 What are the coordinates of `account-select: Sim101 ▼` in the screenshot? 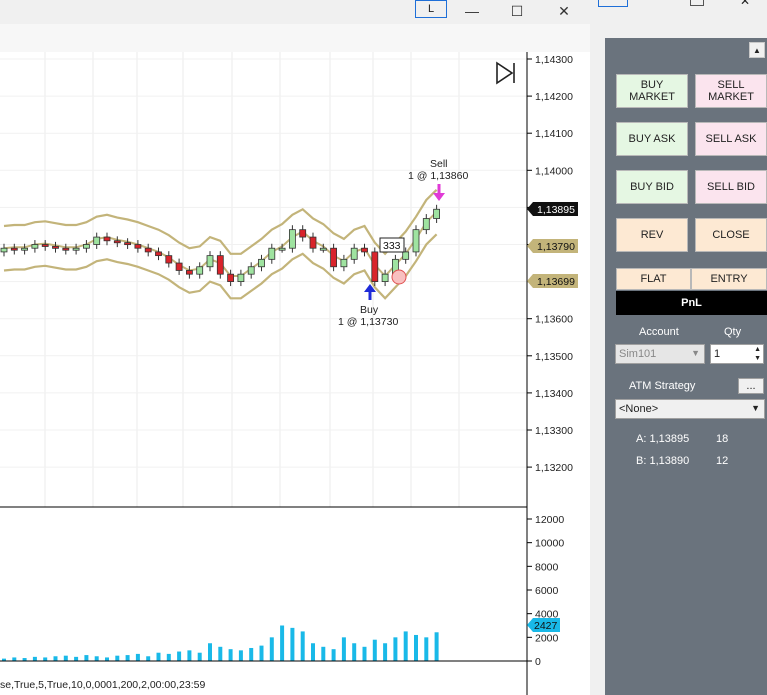 It's located at (660, 354).